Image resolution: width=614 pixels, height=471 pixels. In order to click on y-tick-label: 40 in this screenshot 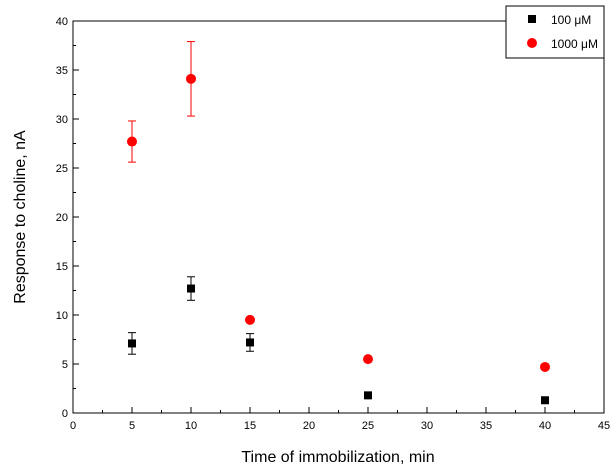, I will do `click(62, 22)`.